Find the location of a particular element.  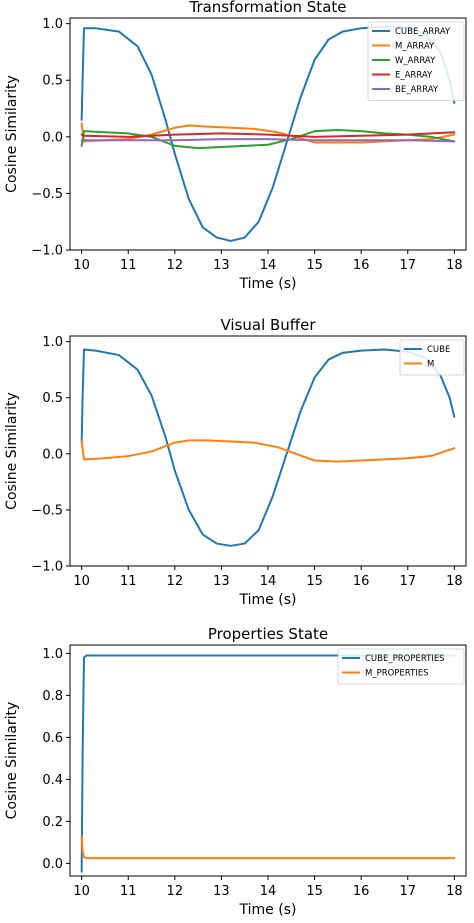

chart-title: Transformation State is located at coordinates (267, 8).